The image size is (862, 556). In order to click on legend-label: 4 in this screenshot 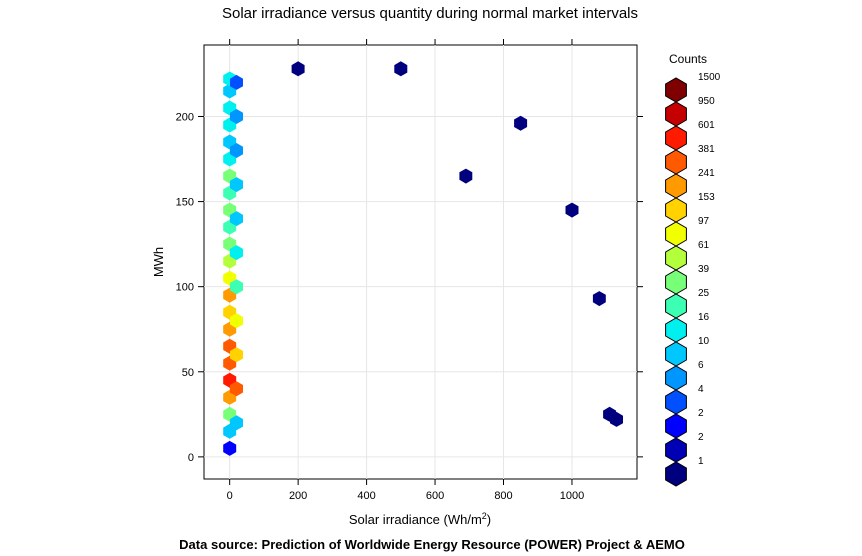, I will do `click(701, 389)`.